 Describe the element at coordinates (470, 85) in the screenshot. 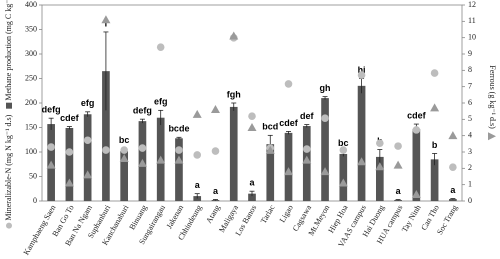

I see `y2-tick-label: 7` at that location.